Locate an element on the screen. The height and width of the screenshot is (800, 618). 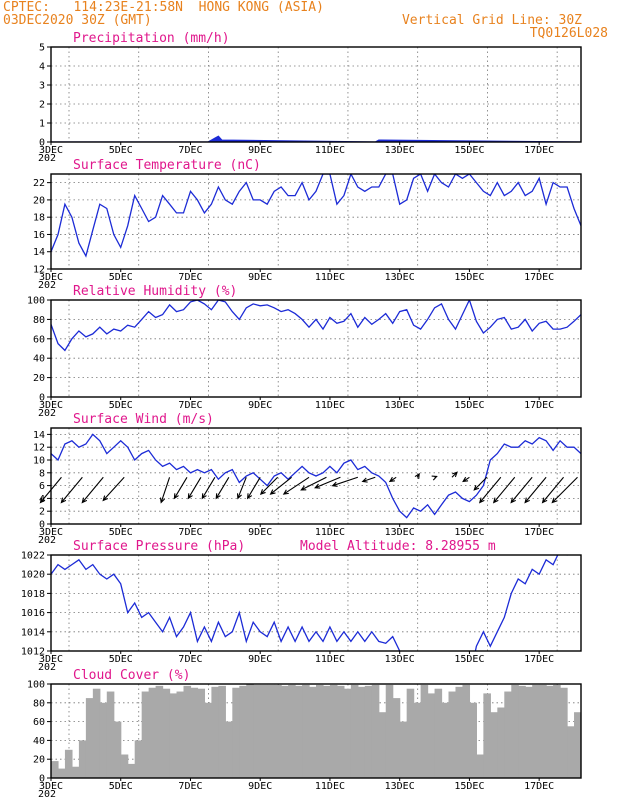
surface-temperature-ytick-label: 14 is located at coordinates (39, 252).